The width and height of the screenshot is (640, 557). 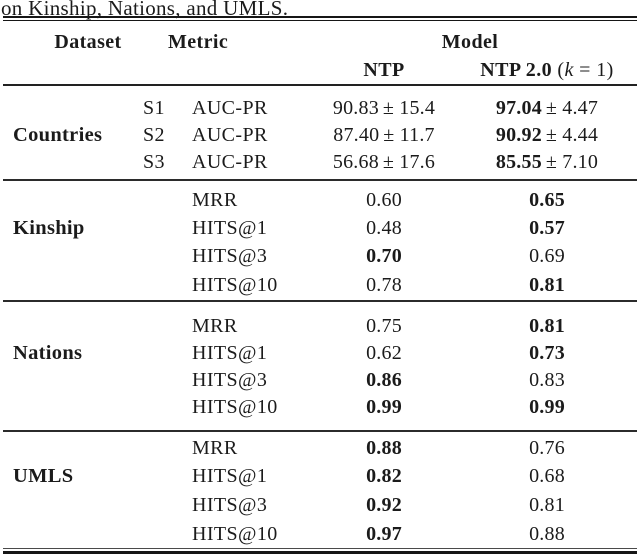 I want to click on dataset-label: UMLS, so click(x=43, y=476).